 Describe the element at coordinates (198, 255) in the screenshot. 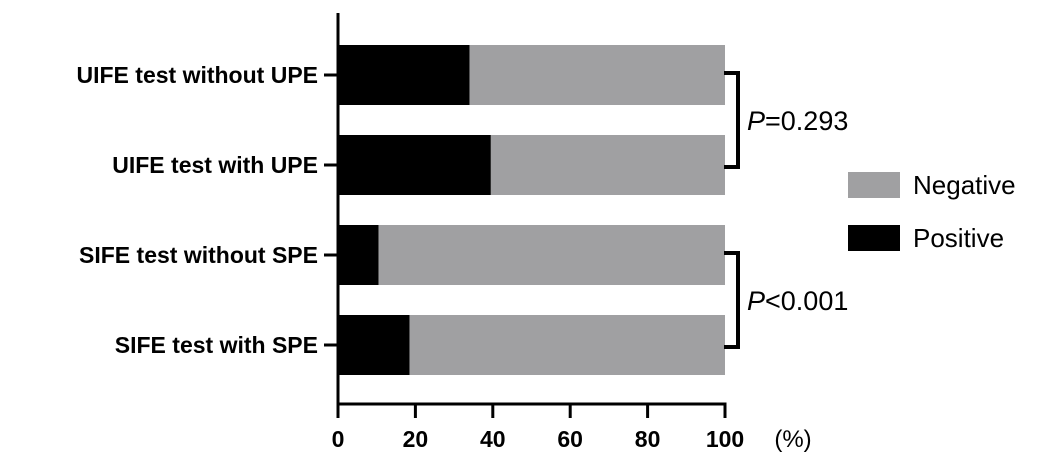

I see `category-label-2: SIFE test without SPE` at that location.